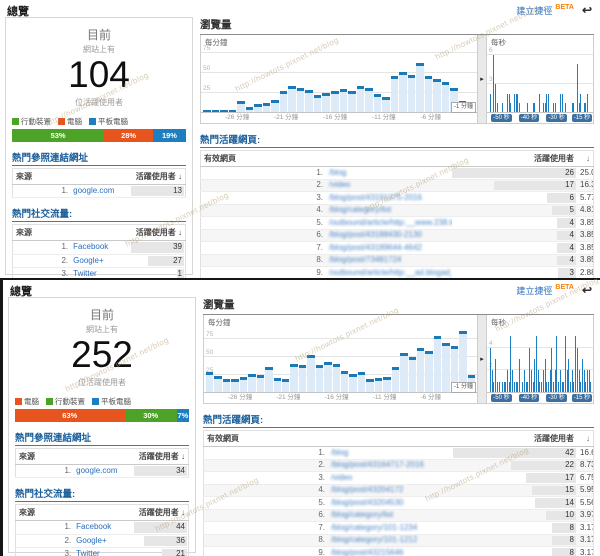  Describe the element at coordinates (375, 197) in the screenshot. I see `page-link: /blog/post/43191375-2016` at that location.